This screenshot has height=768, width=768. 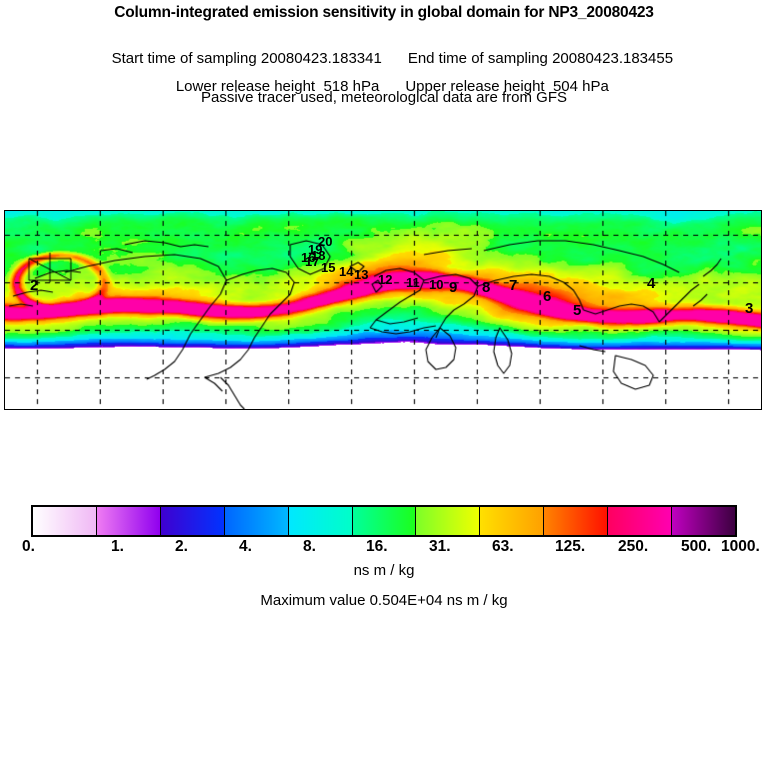 What do you see at coordinates (475, 86) in the screenshot?
I see `upper-release-label: Upper release height` at bounding box center [475, 86].